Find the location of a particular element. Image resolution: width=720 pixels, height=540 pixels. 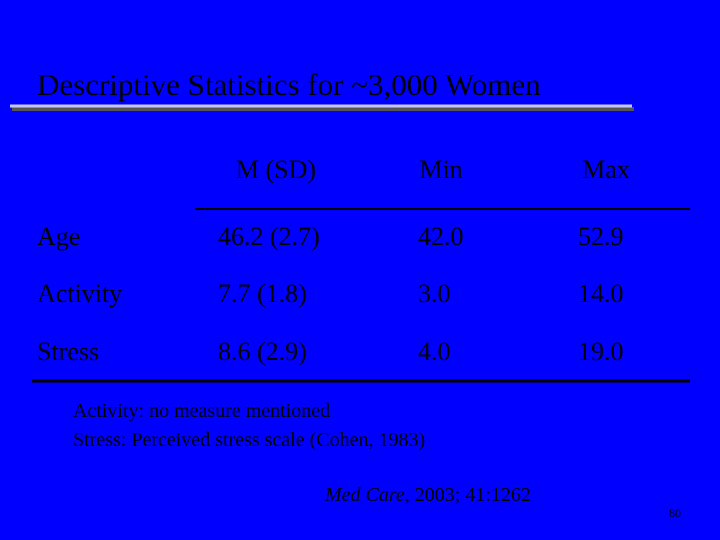

page-number: 80 is located at coordinates (675, 513).